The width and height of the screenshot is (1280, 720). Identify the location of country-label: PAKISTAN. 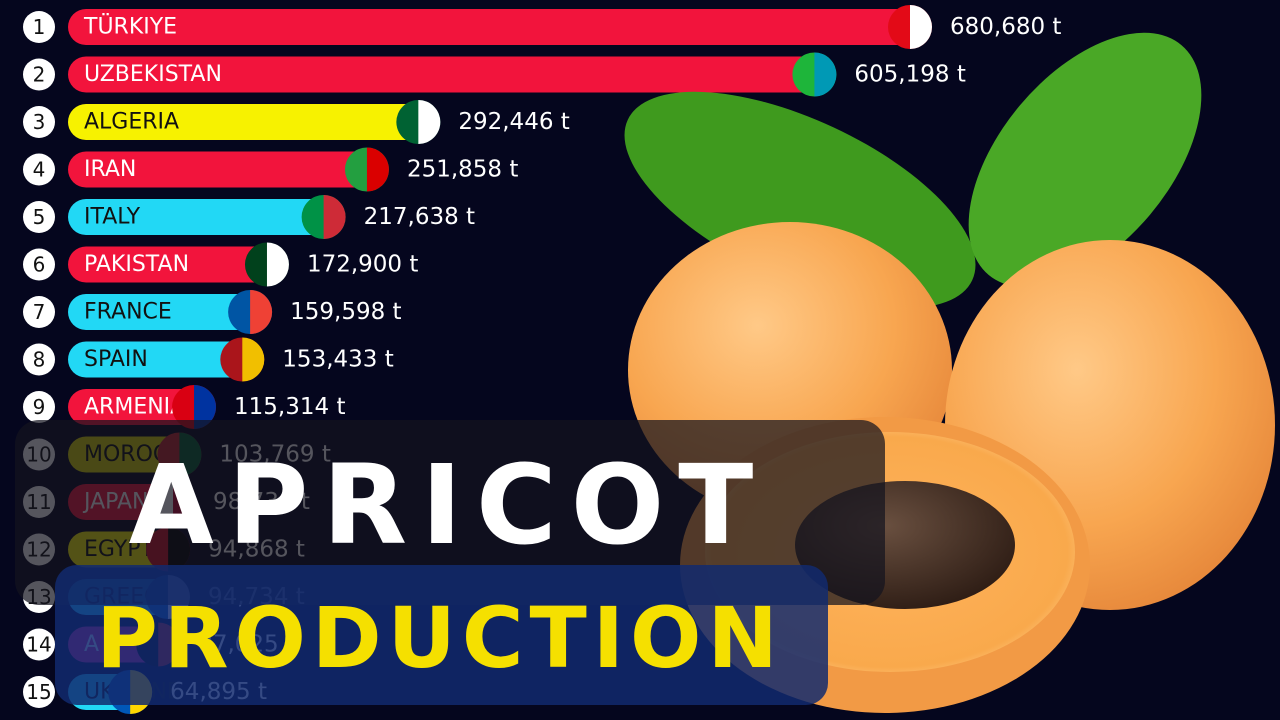
(136, 264).